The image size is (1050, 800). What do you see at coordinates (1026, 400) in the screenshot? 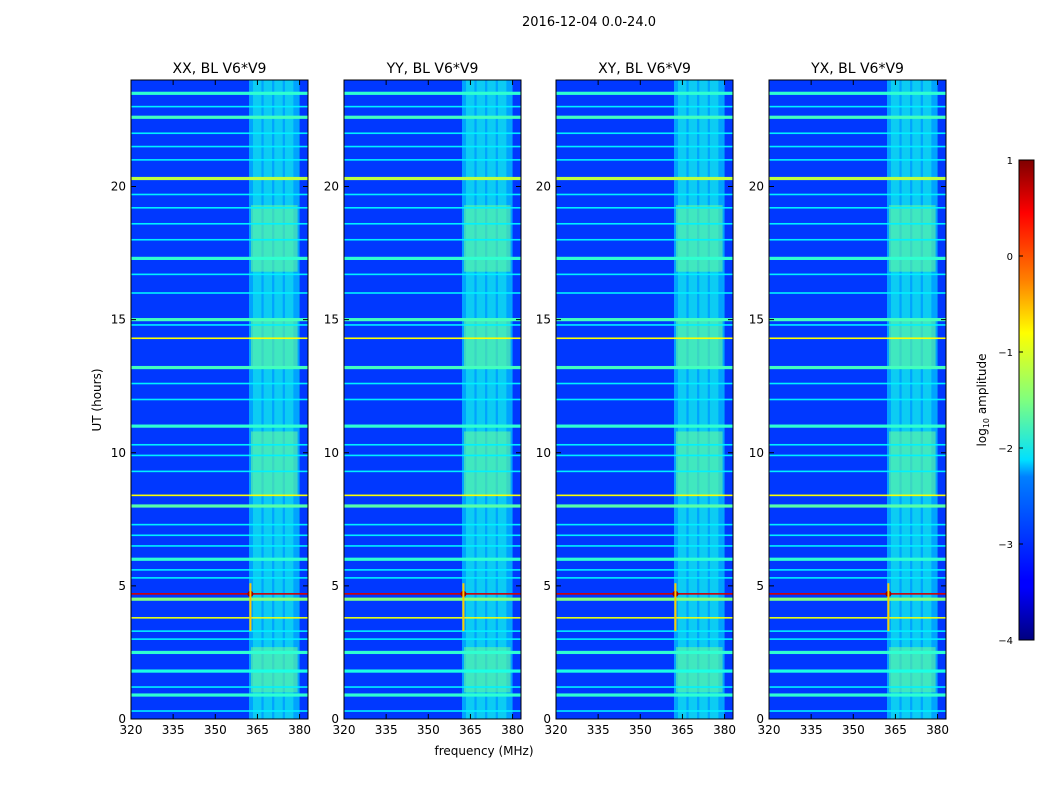
I see `colorbar-gradient` at bounding box center [1026, 400].